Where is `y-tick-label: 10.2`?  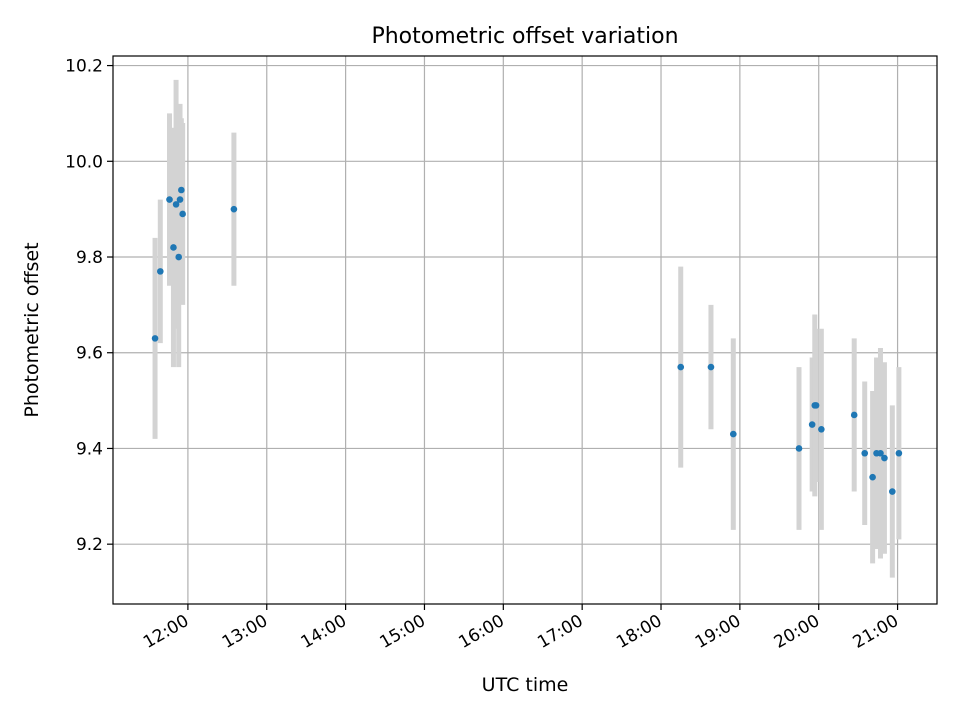 y-tick-label: 10.2 is located at coordinates (84, 67).